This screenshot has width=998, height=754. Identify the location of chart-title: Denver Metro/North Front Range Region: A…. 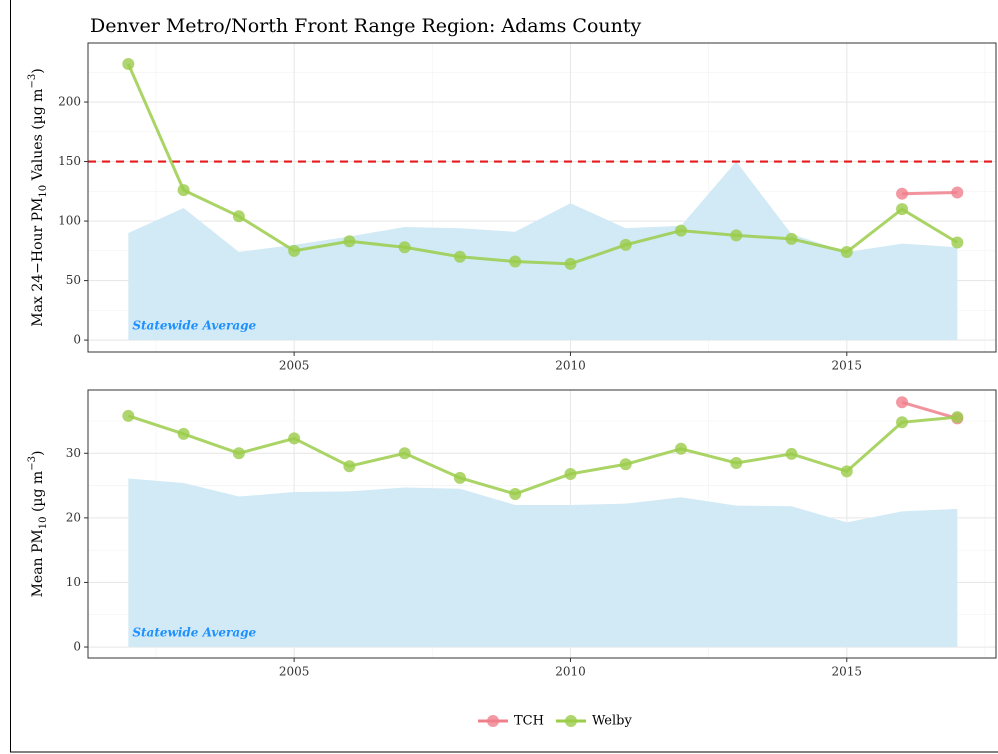
(366, 26).